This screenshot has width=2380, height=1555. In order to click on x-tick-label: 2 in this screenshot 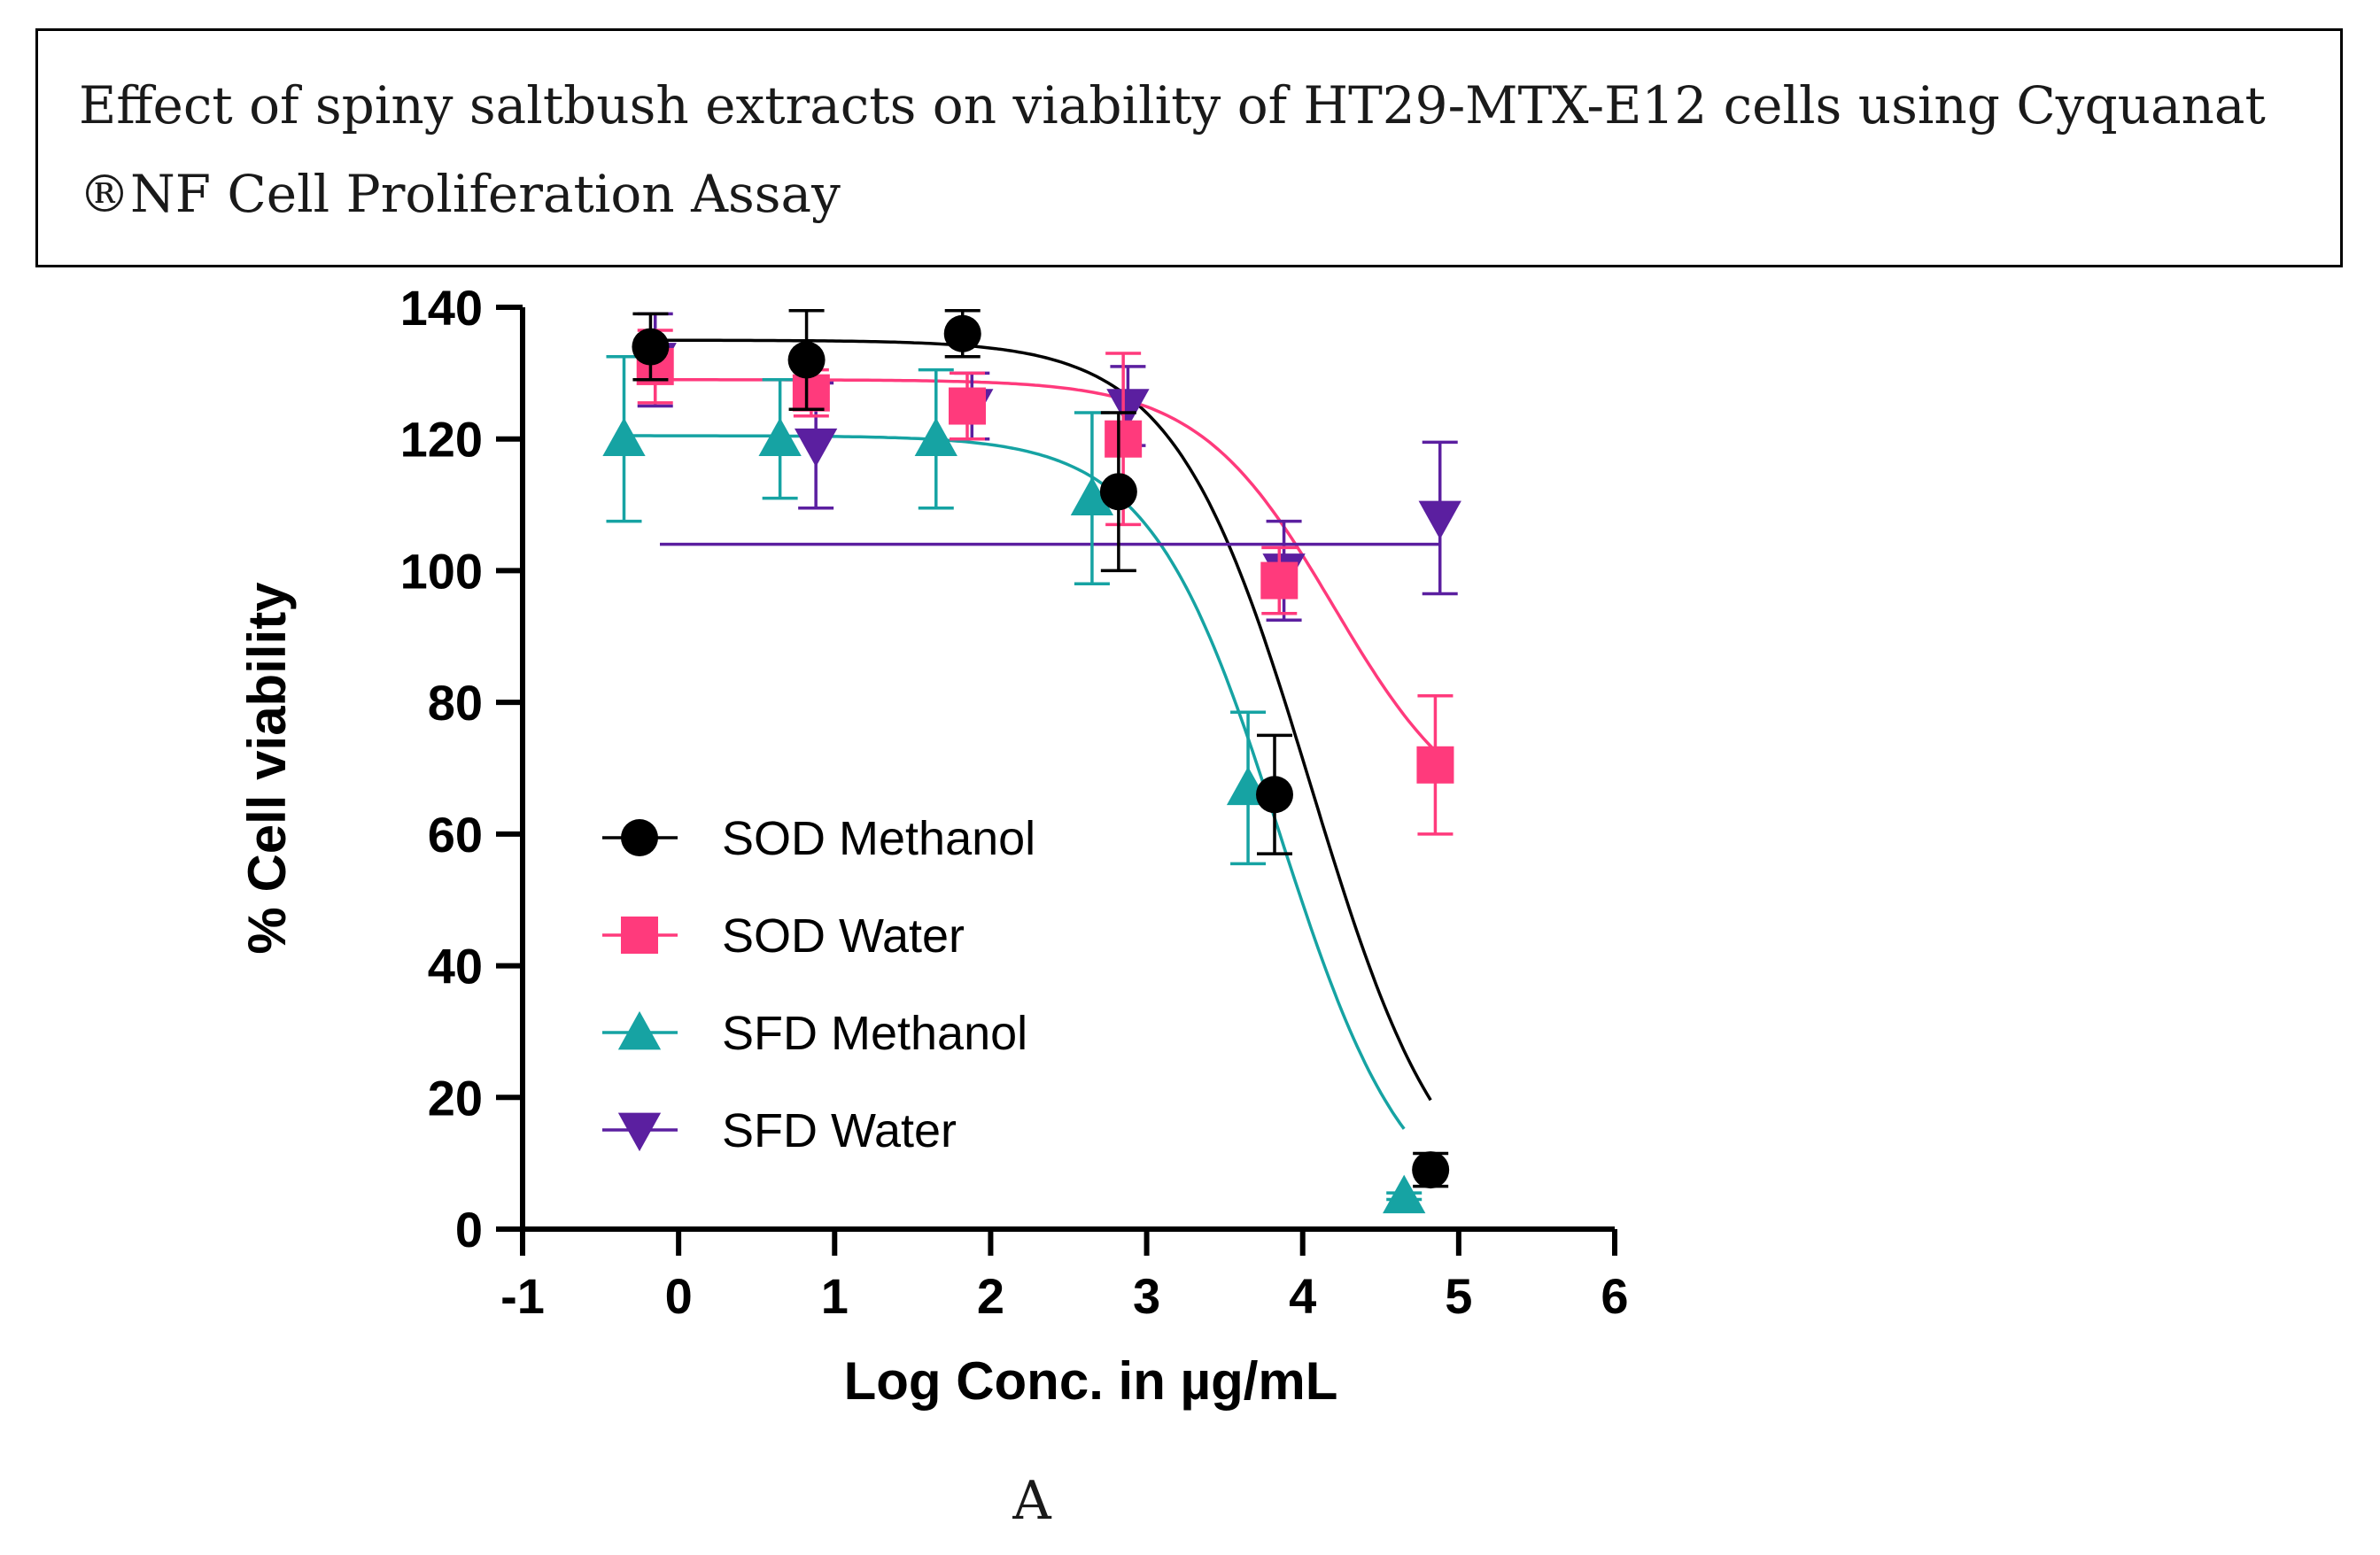, I will do `click(991, 1296)`.